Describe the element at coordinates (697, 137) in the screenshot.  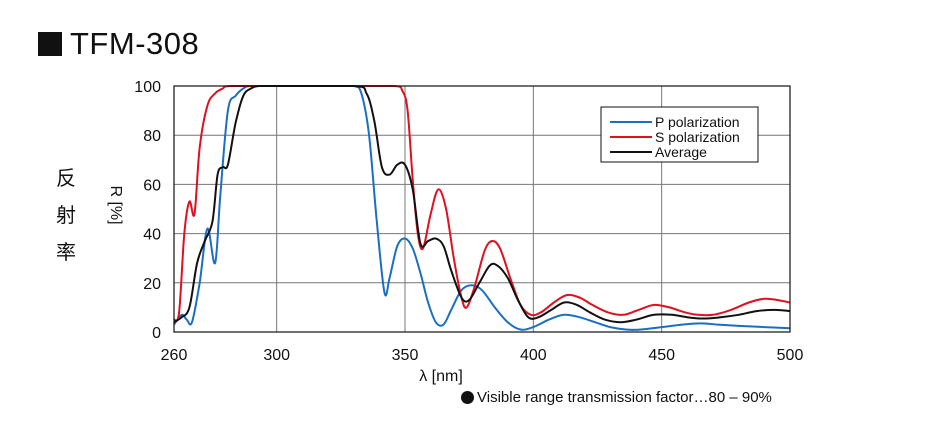
I see `legend-label: S polarization` at that location.